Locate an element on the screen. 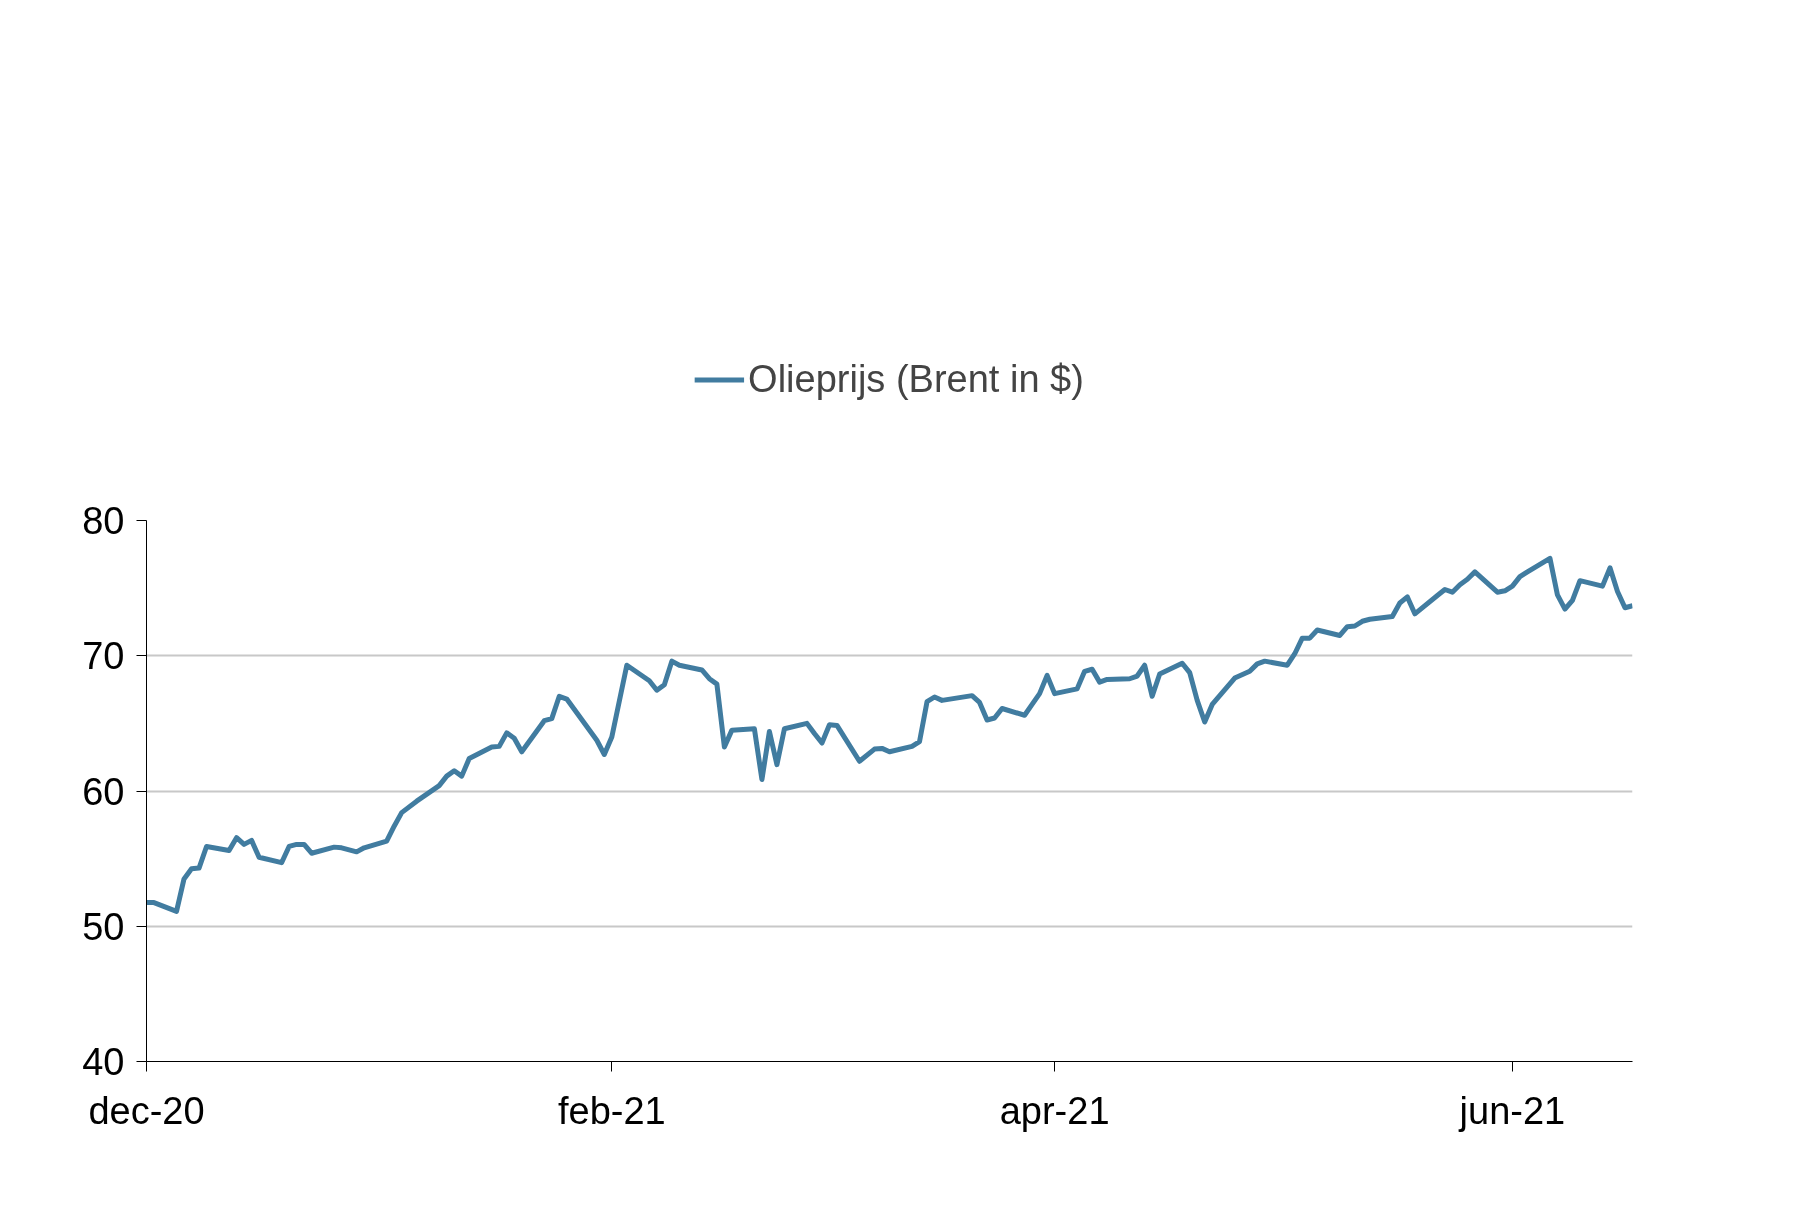  x-tick-label: dec-20 is located at coordinates (146, 1110).